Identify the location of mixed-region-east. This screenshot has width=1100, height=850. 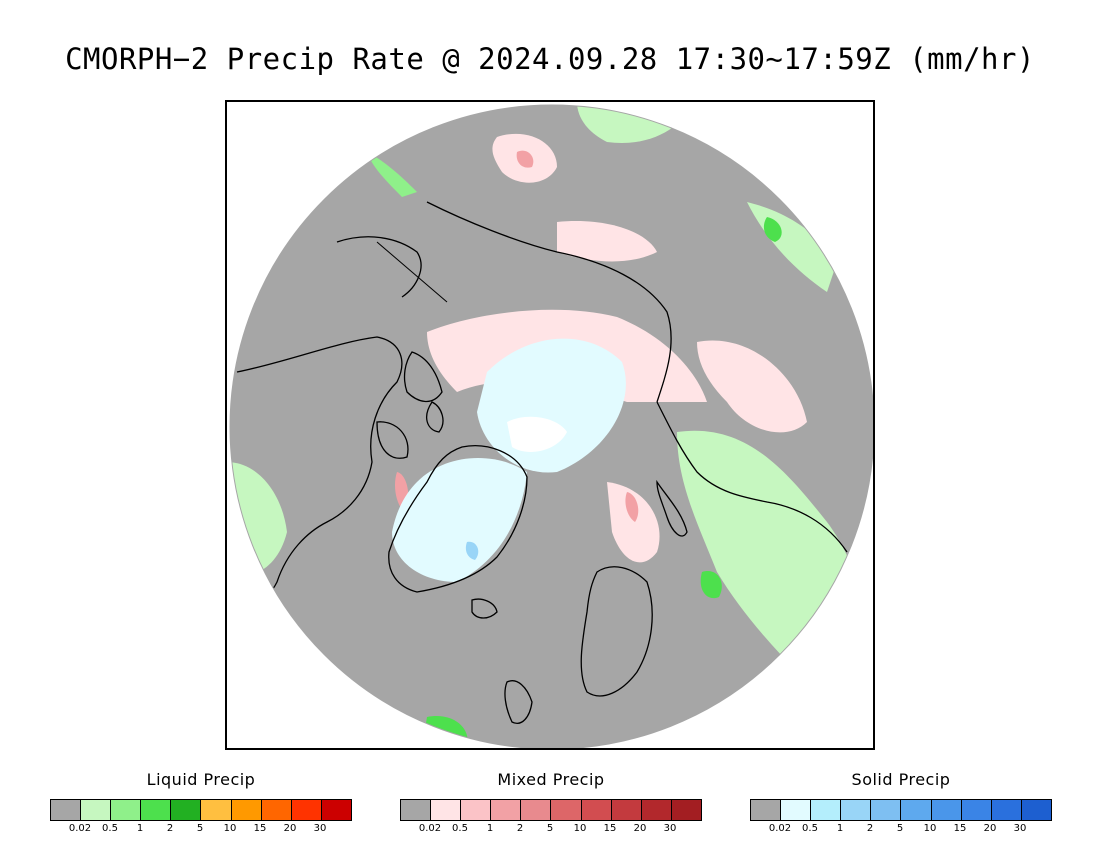
(752, 386).